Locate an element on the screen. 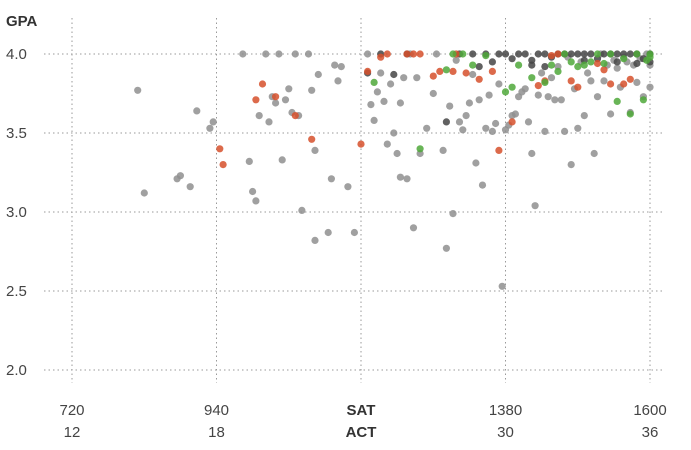 The height and width of the screenshot is (450, 691). x-tick-label-sat: 1380 is located at coordinates (505, 410).